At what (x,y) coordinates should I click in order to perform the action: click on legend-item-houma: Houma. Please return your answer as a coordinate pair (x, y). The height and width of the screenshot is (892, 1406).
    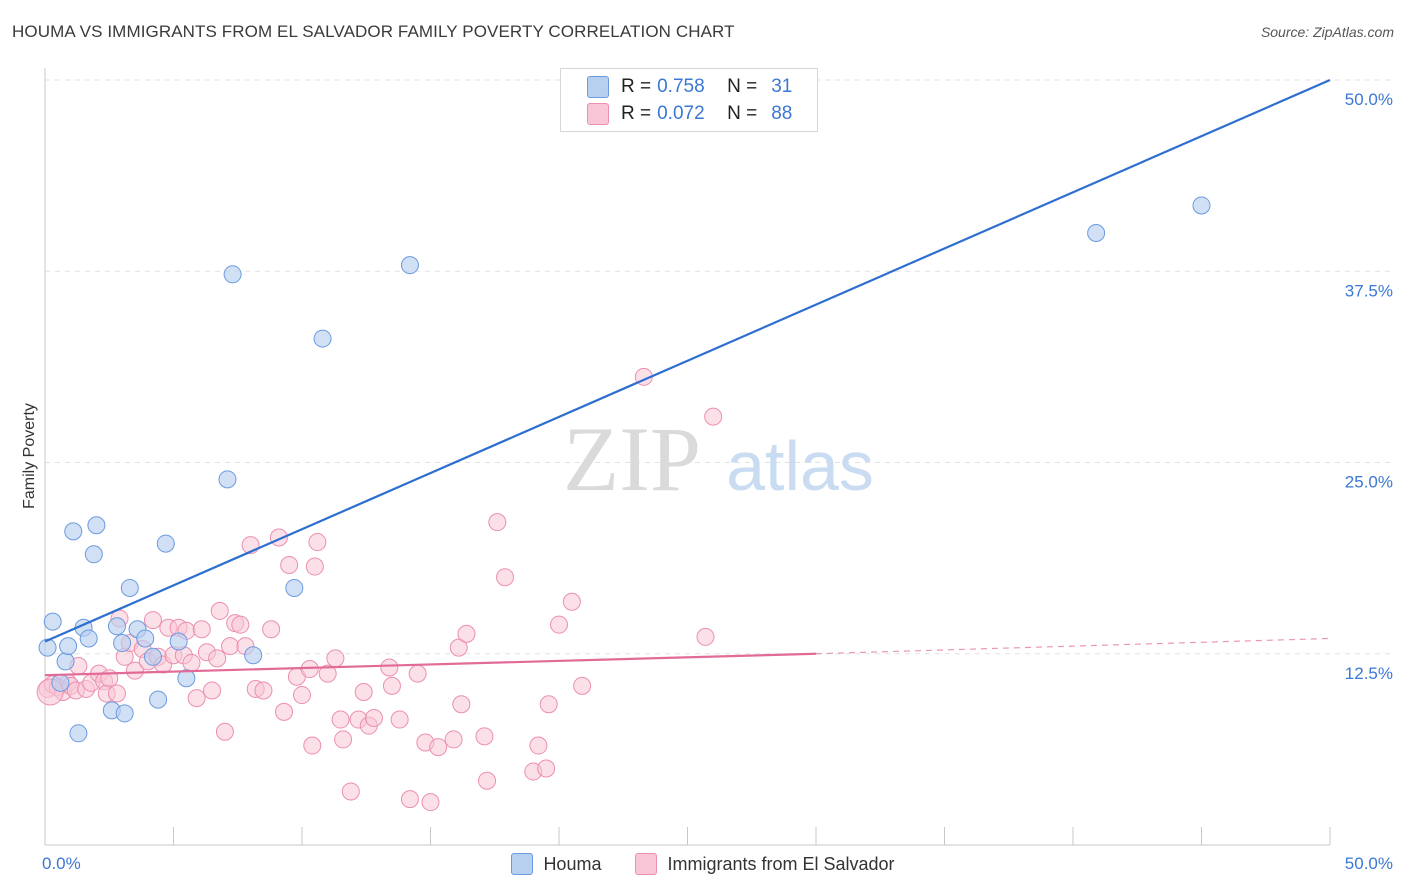
    Looking at the image, I should click on (556, 864).